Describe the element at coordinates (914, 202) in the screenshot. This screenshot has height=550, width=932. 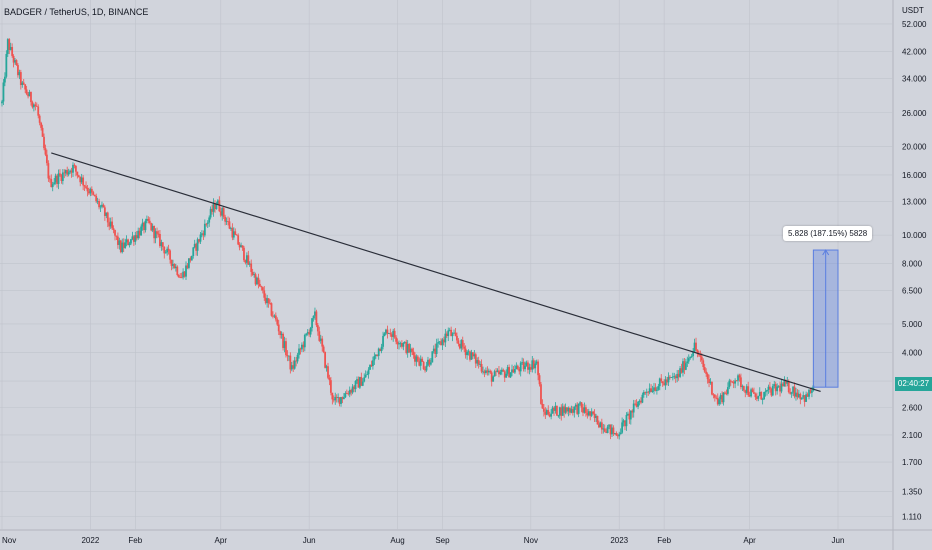
I see `y-tick-label: 13.000` at that location.